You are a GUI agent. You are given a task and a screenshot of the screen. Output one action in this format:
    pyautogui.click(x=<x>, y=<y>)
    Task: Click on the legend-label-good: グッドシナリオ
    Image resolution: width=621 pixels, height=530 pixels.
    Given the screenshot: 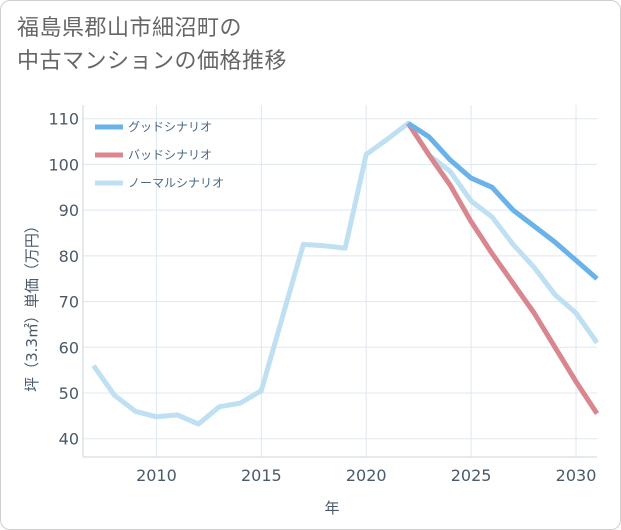 What is the action you would take?
    pyautogui.click(x=170, y=127)
    